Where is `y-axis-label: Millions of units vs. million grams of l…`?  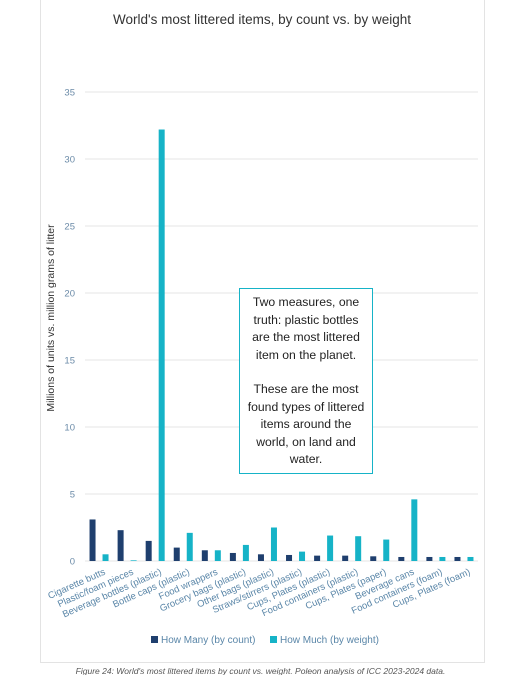 y-axis-label: Millions of units vs. million grams of l… is located at coordinates (51, 318).